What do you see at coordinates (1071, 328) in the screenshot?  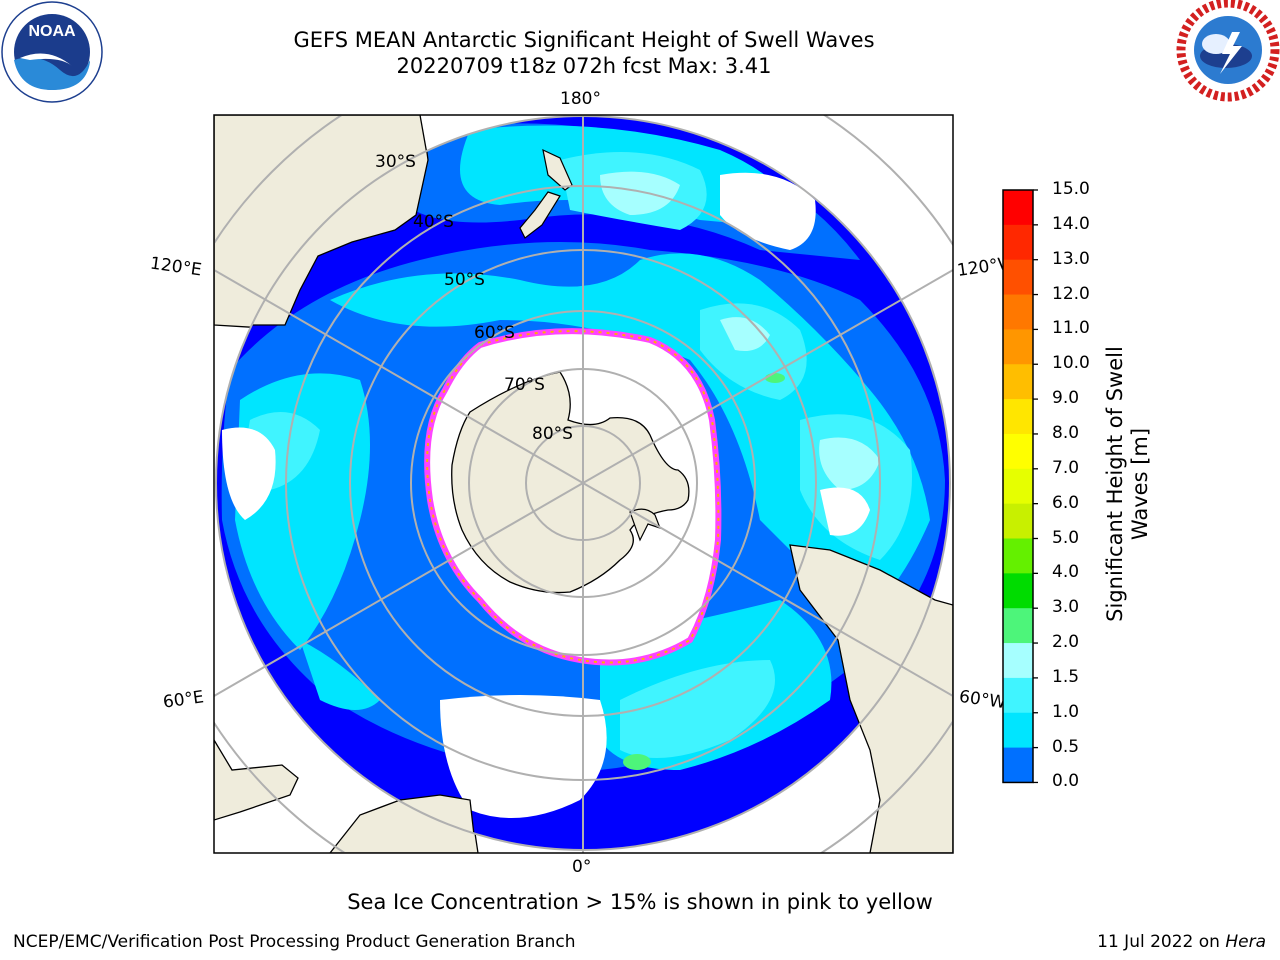 I see `colorbar-tick-label: 11.0` at bounding box center [1071, 328].